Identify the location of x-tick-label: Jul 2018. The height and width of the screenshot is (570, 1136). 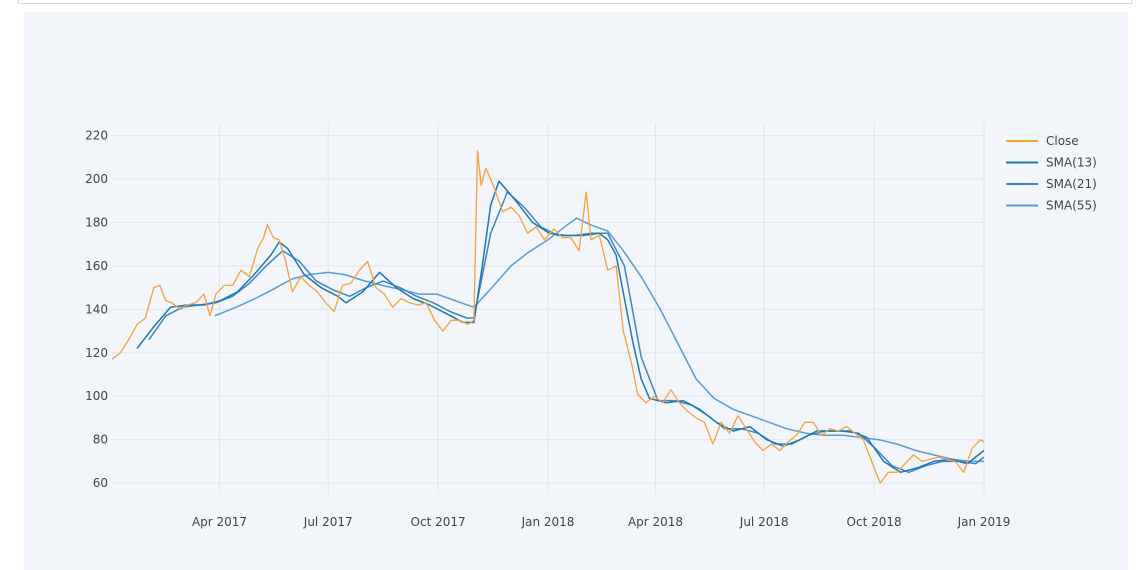
(764, 522).